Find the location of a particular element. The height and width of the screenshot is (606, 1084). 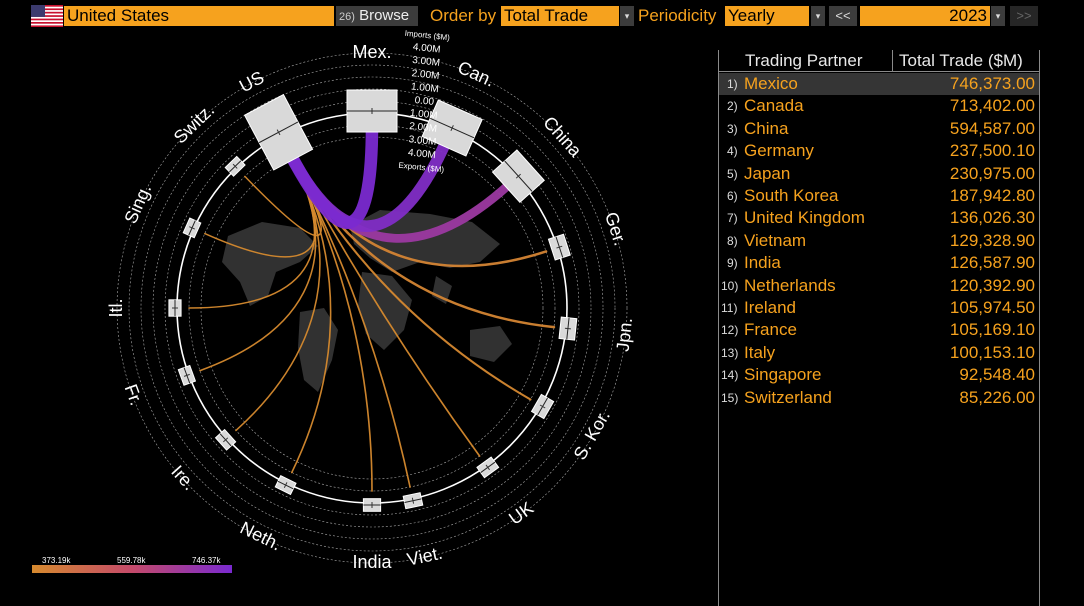

row-total-trade: 594,587.00 is located at coordinates (992, 128).